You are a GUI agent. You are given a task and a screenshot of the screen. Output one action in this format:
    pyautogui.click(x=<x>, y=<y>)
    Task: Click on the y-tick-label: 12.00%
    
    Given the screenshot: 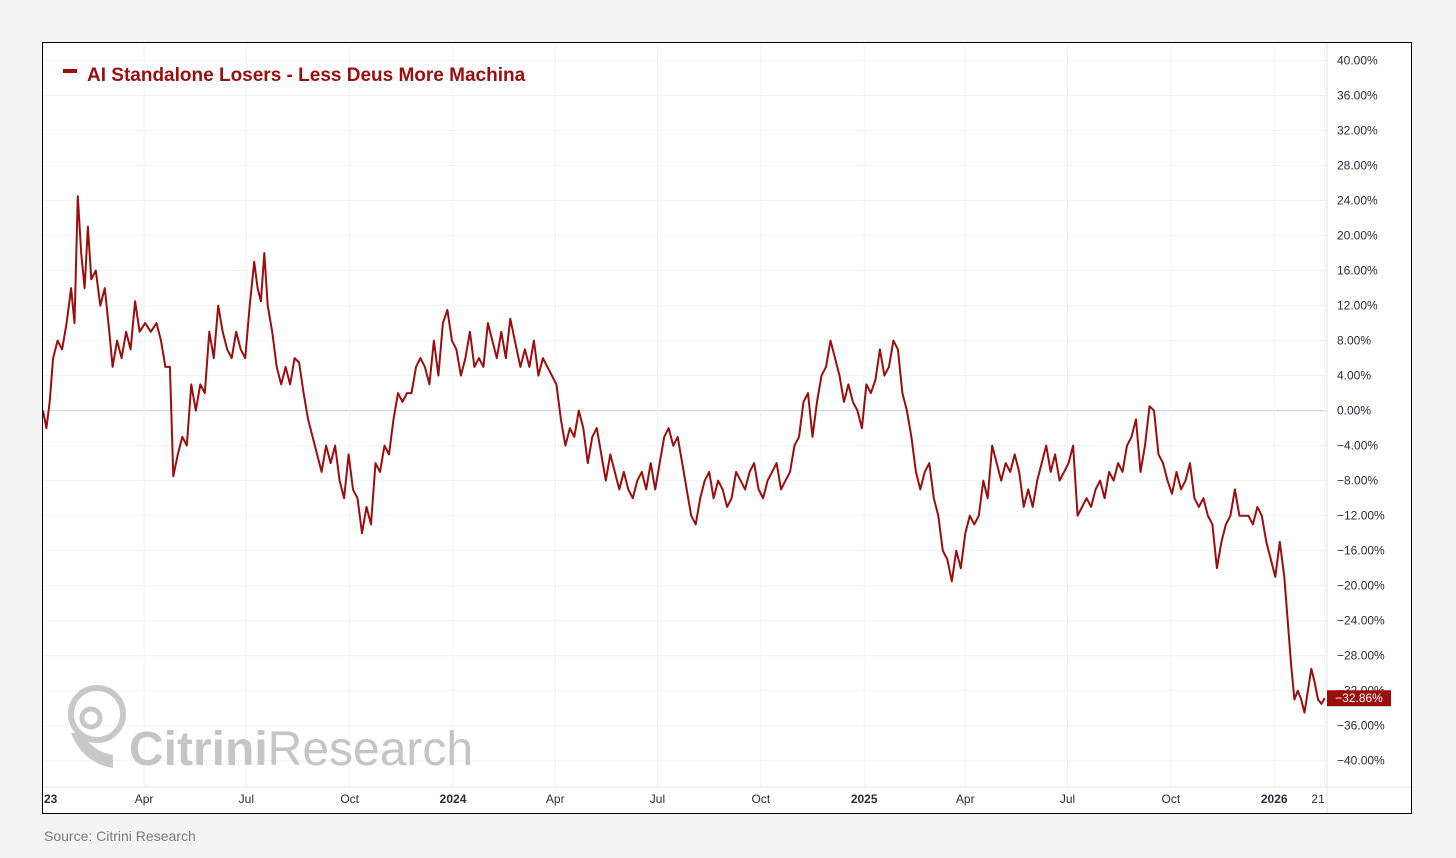 What is the action you would take?
    pyautogui.click(x=1357, y=306)
    